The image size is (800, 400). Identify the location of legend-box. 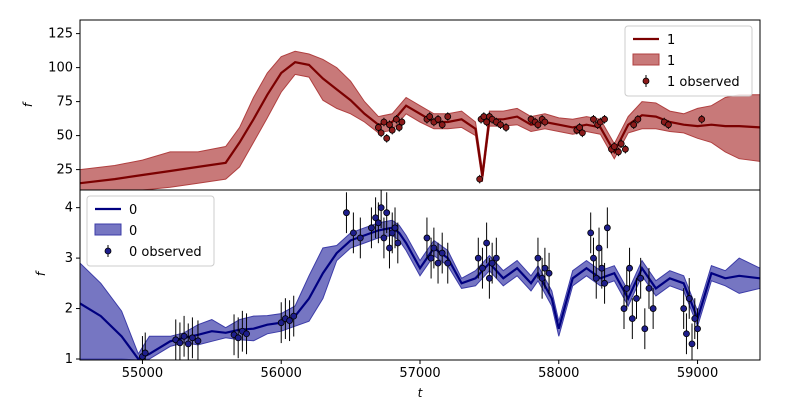
(150, 231).